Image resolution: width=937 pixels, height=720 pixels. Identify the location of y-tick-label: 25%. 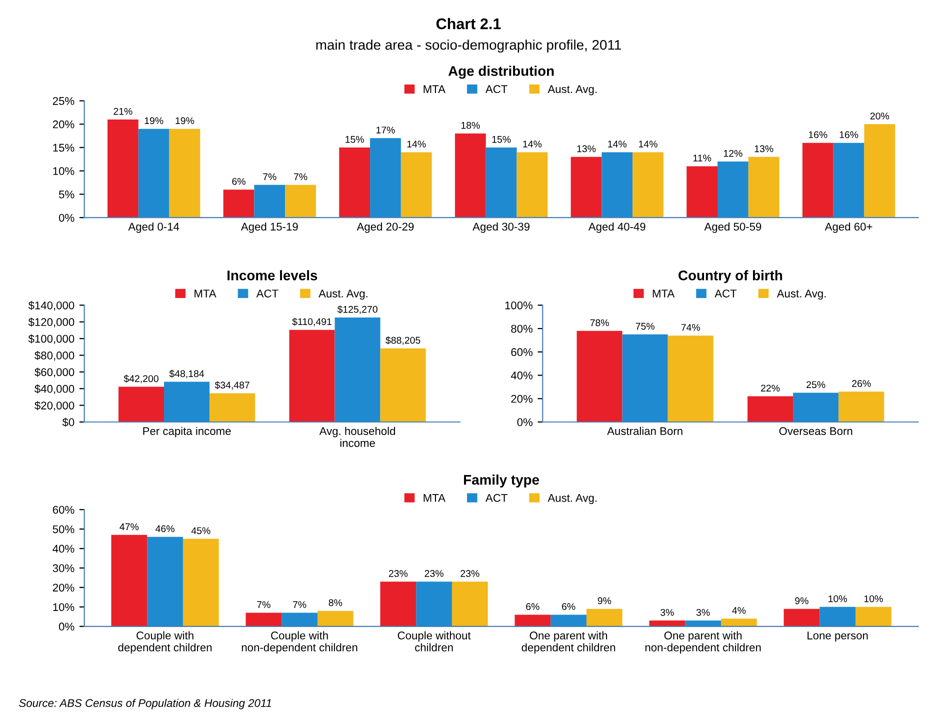
(63, 101).